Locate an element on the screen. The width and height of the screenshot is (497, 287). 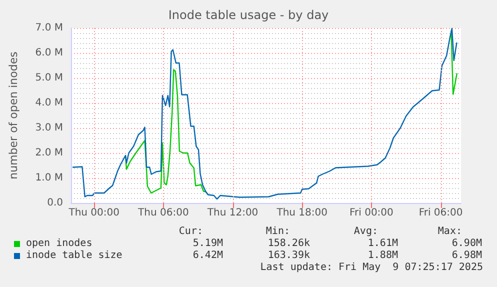
text: 6.98M is located at coordinates (467, 255).